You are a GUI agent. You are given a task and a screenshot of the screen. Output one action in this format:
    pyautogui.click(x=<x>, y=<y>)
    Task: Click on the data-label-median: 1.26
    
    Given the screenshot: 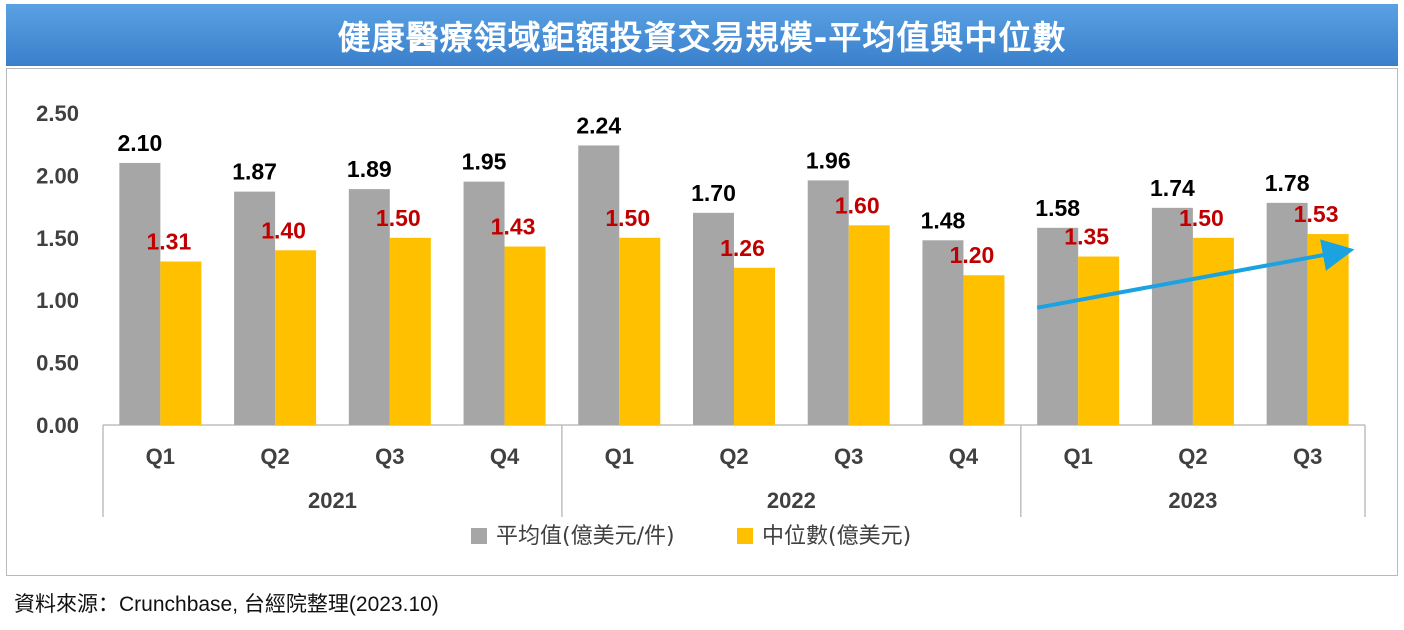 What is the action you would take?
    pyautogui.click(x=742, y=248)
    